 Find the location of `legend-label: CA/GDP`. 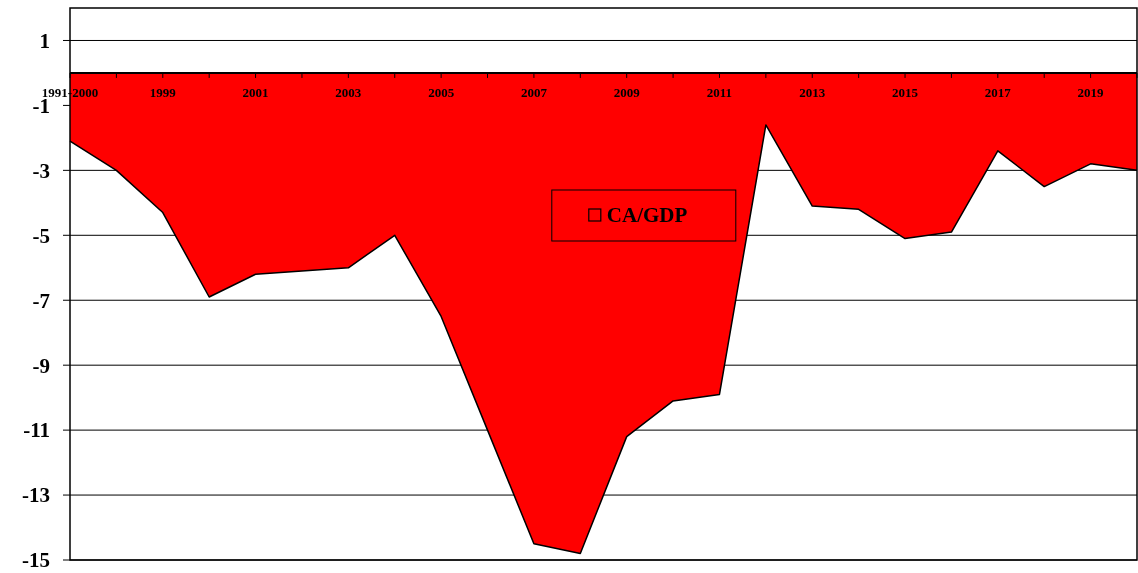

legend-label: CA/GDP is located at coordinates (647, 215).